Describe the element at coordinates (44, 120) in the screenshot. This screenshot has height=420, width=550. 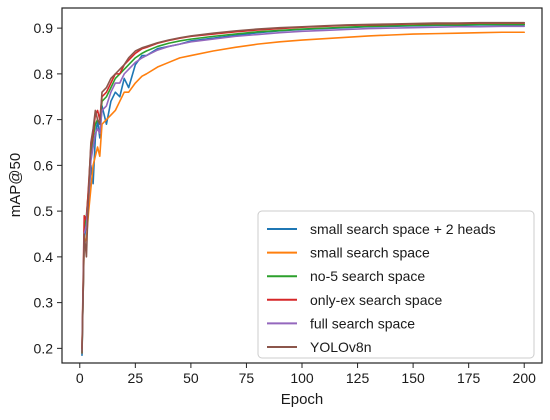
I see `y-tick-label: 0.7` at that location.